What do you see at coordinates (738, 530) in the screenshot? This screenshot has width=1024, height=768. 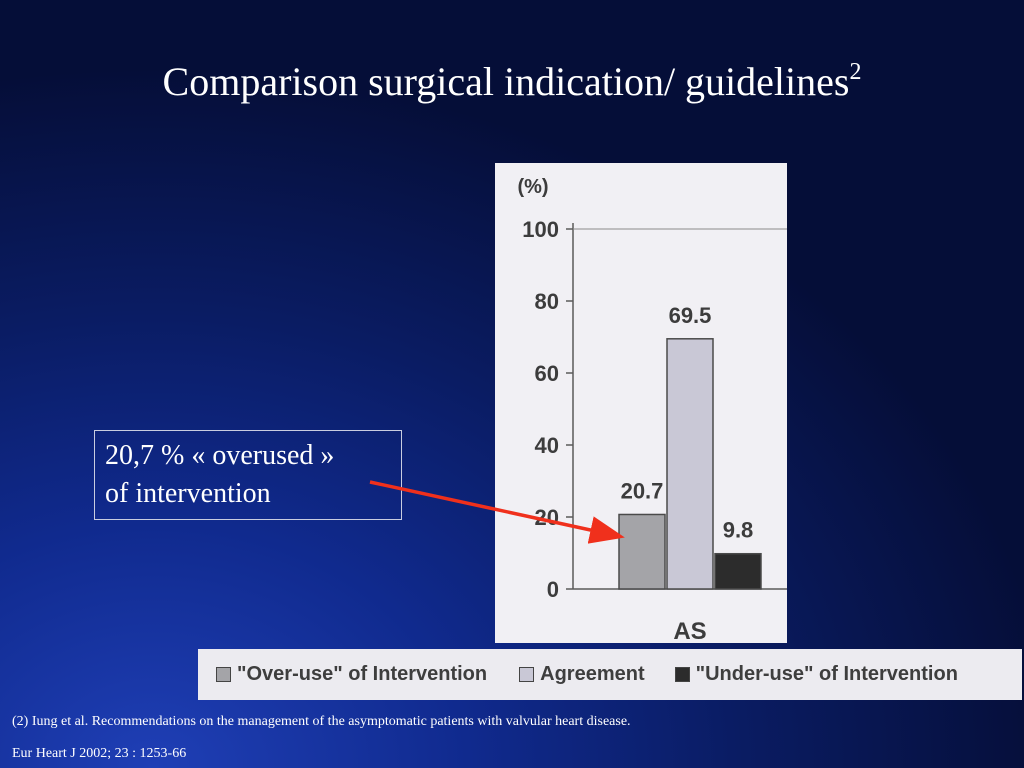 I see `data-label-underuse: 9.8` at bounding box center [738, 530].